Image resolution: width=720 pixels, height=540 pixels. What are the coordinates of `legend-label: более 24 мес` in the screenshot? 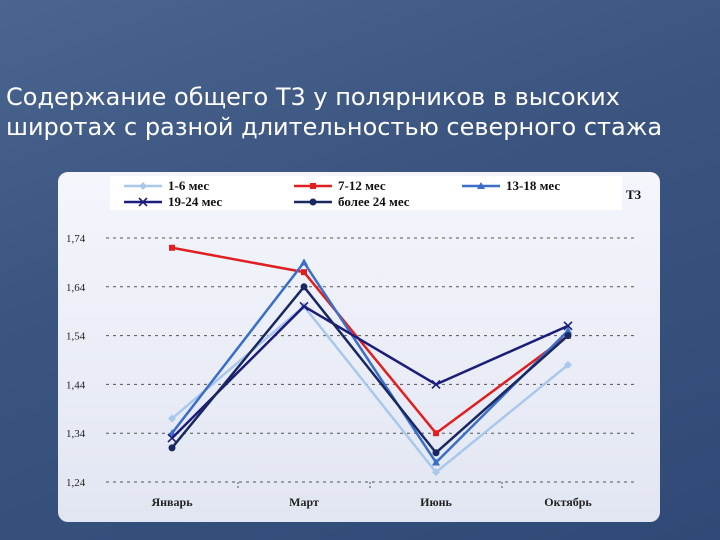 It's located at (374, 201).